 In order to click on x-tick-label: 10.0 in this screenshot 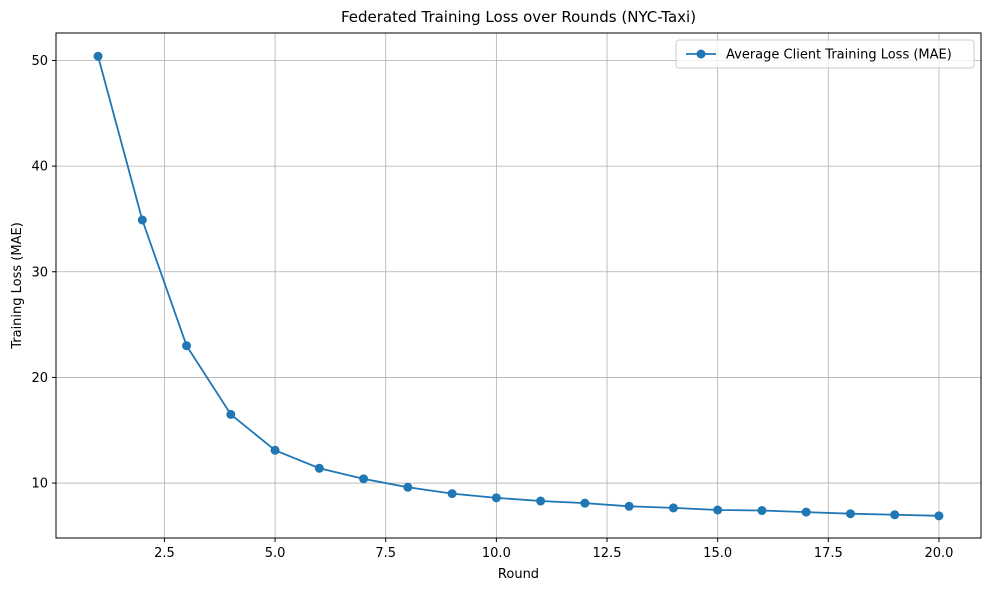, I will do `click(496, 553)`.